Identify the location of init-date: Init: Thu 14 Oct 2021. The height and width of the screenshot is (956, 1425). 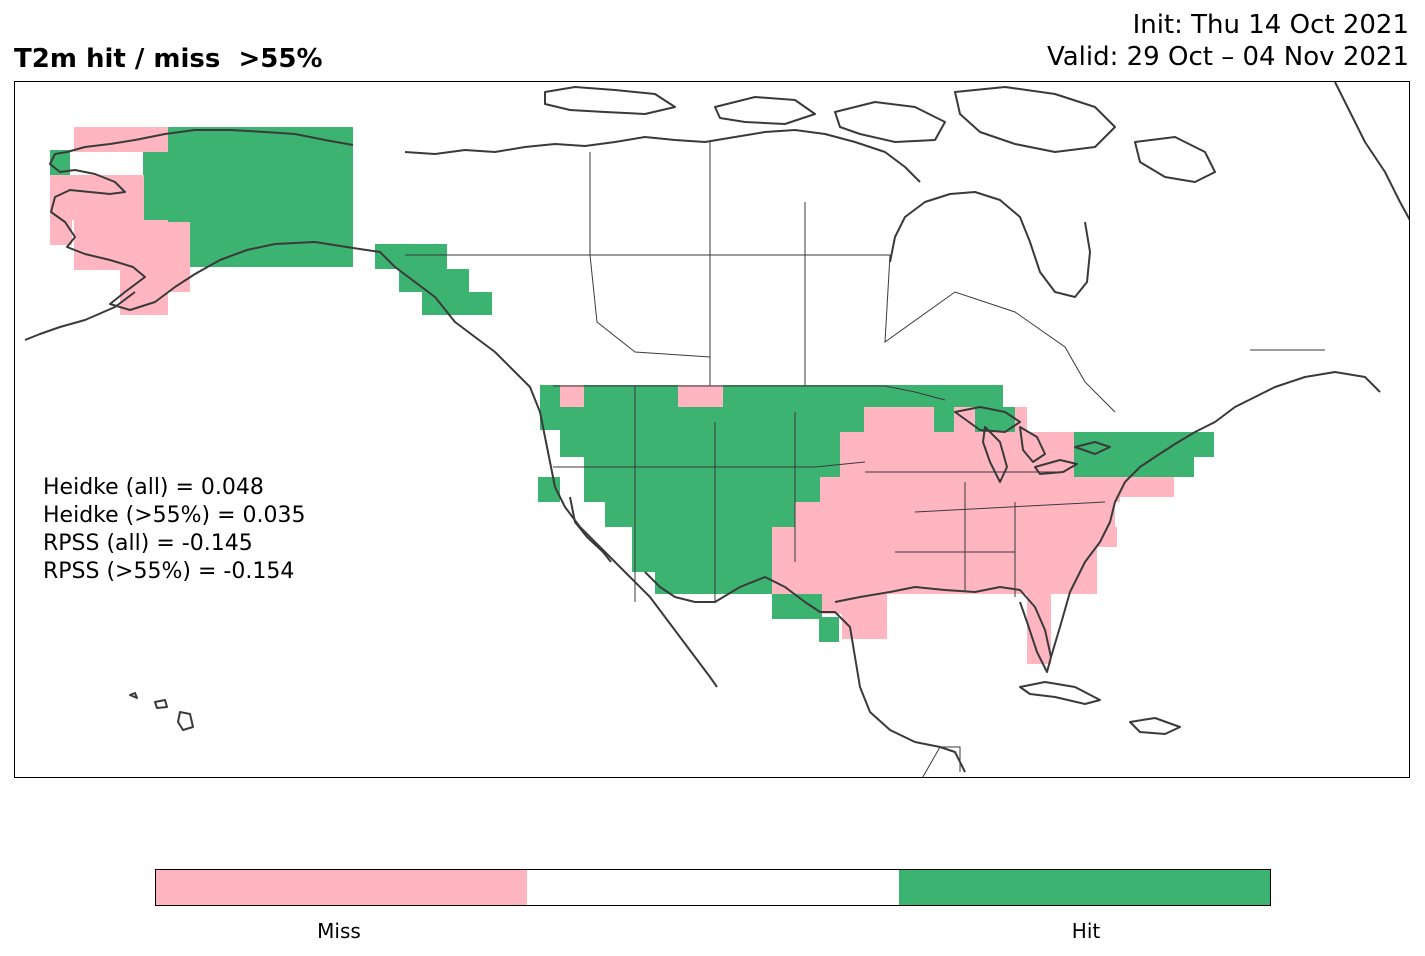
(1270, 25).